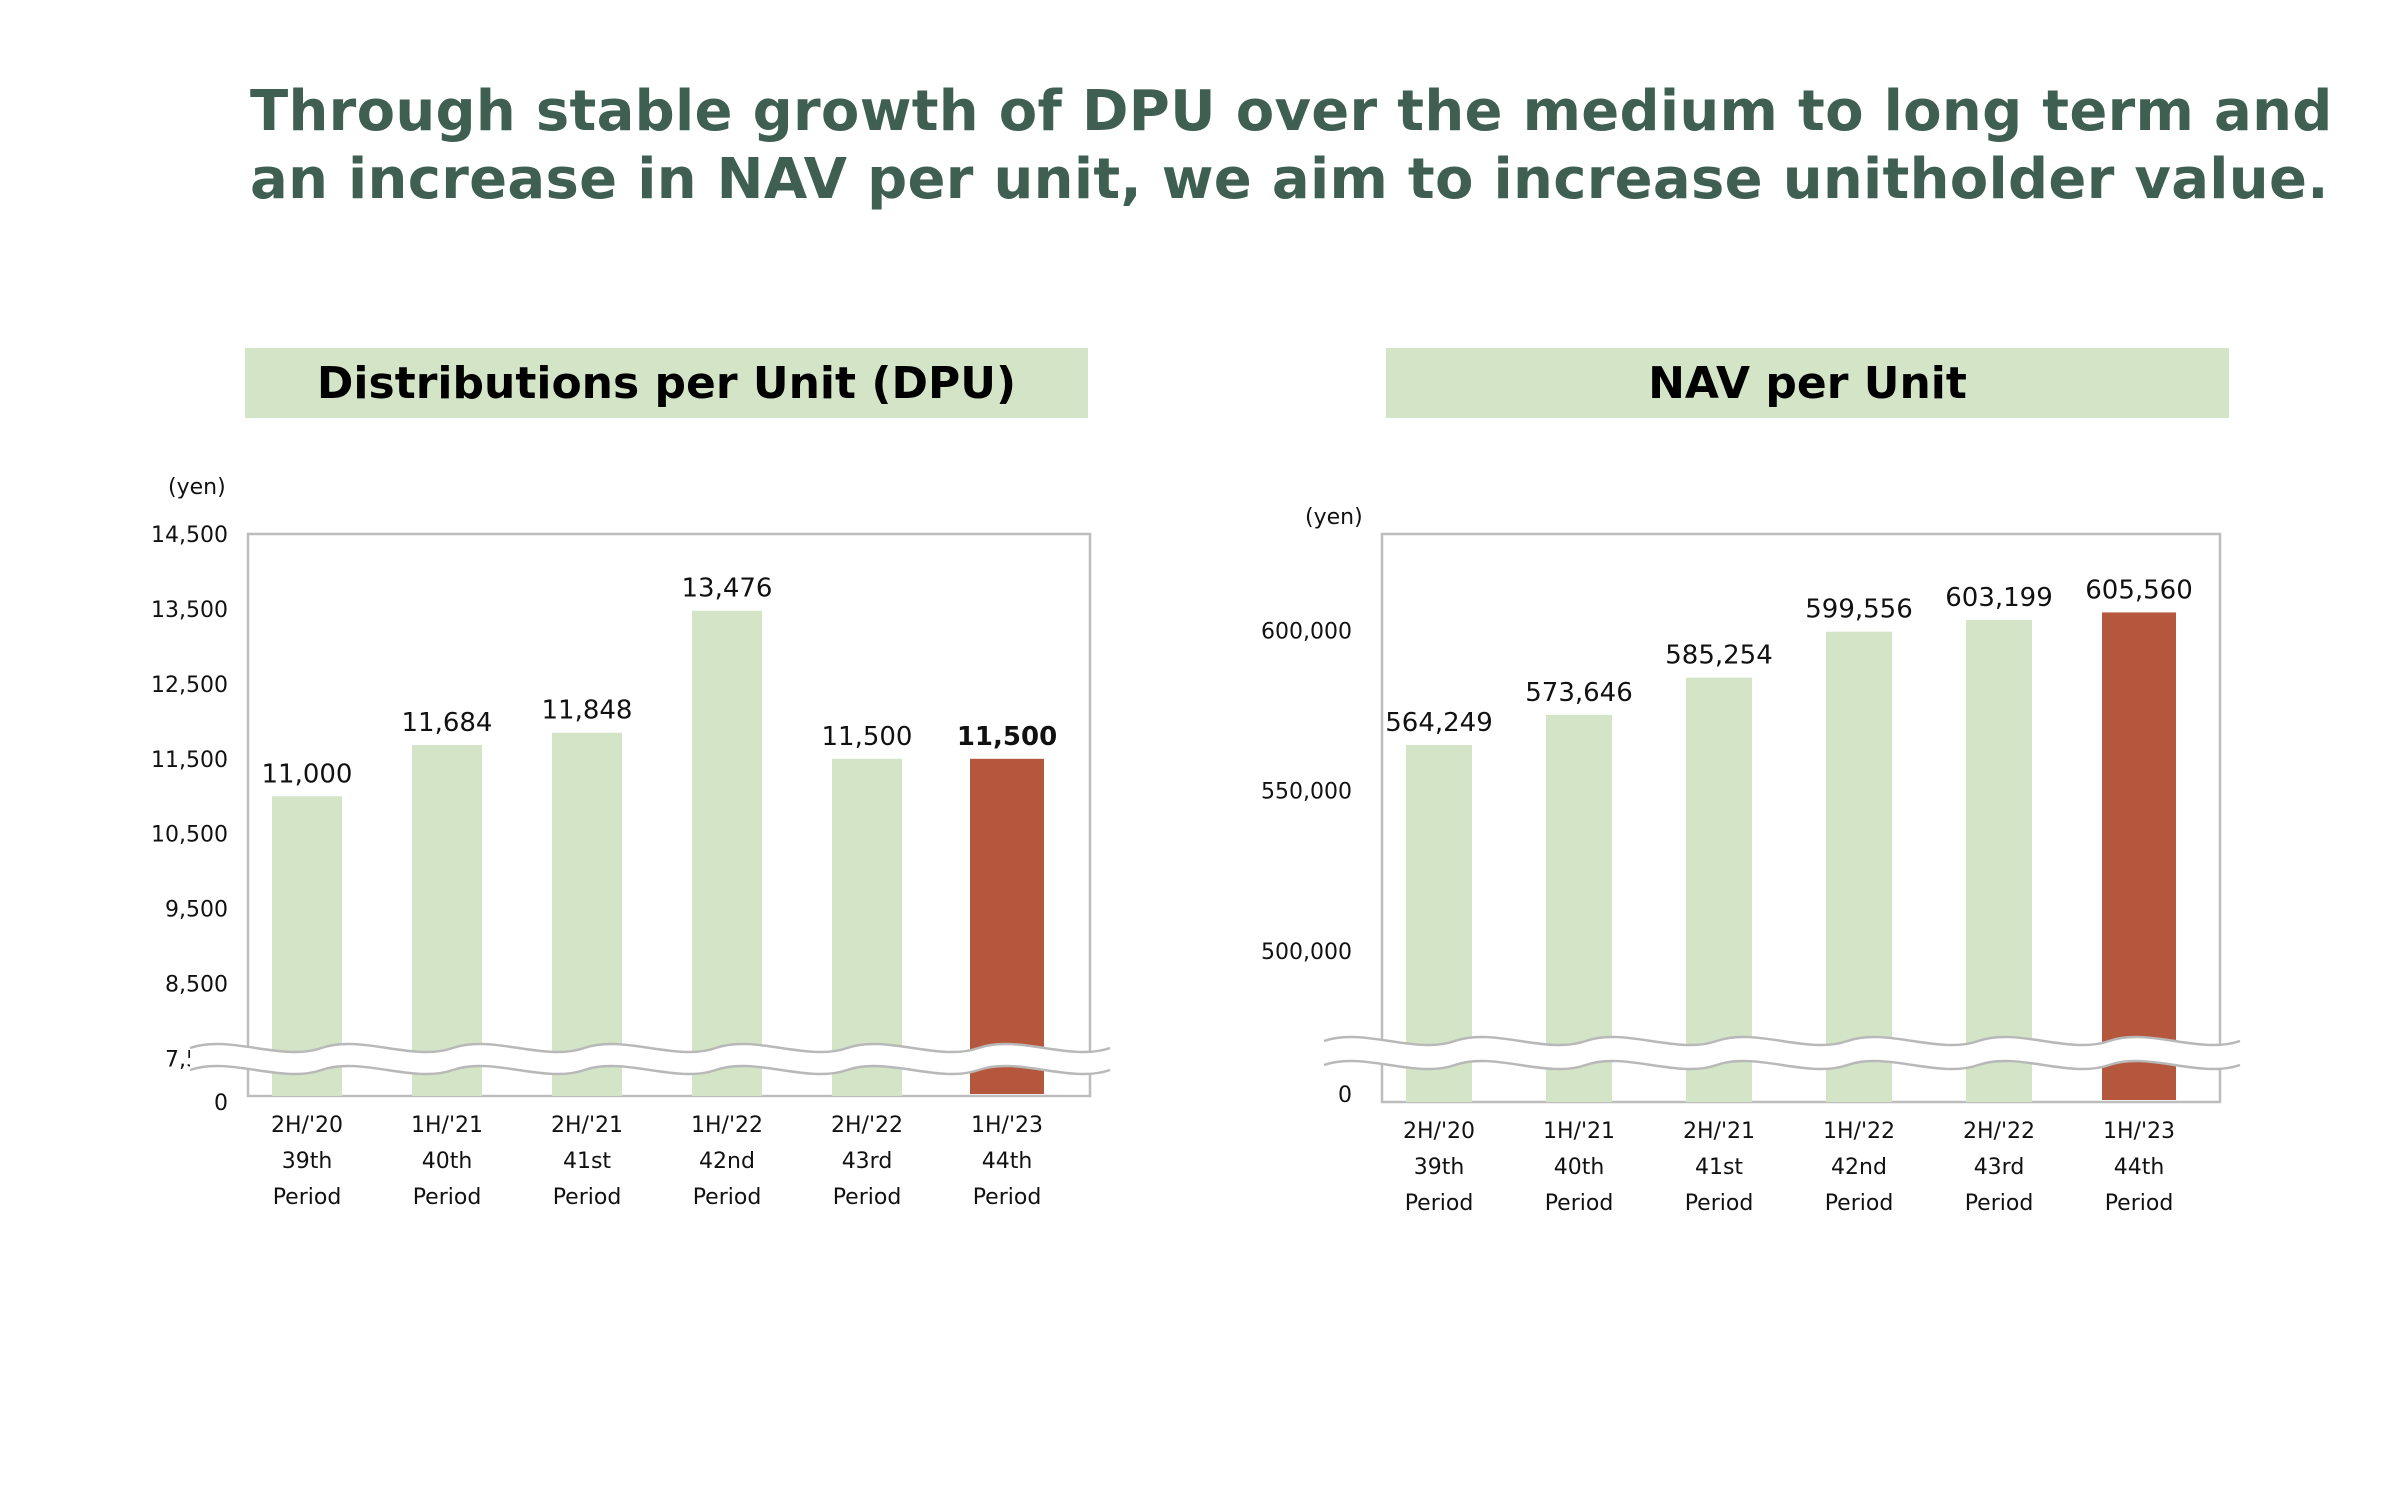  What do you see at coordinates (221, 1103) in the screenshot?
I see `dpu-ytick-zero: 0` at bounding box center [221, 1103].